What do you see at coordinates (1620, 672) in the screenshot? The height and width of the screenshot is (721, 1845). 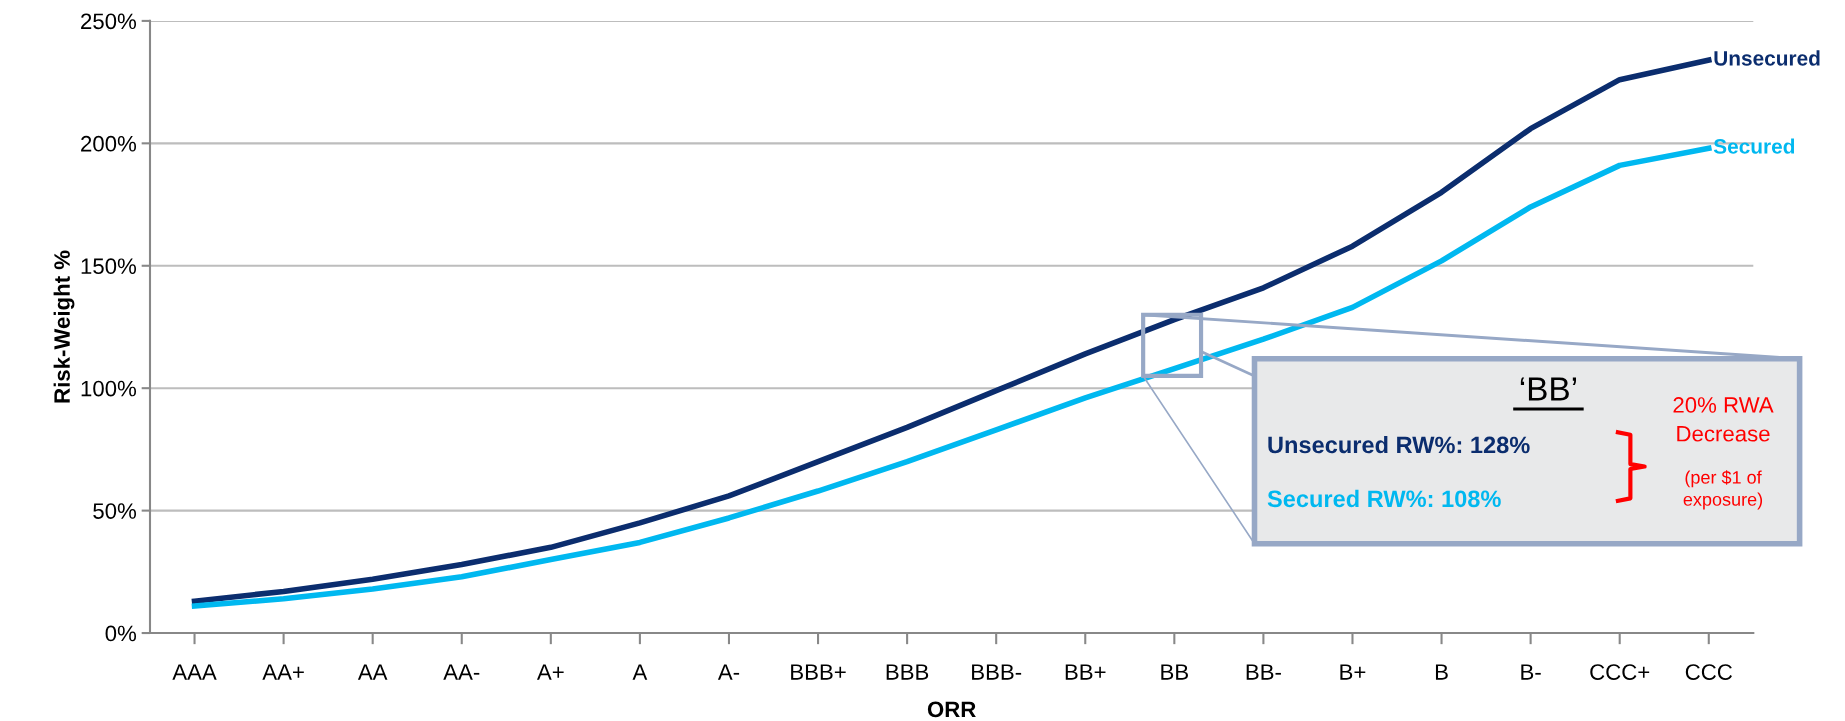 I see `x-tick-label: CCC+` at bounding box center [1620, 672].